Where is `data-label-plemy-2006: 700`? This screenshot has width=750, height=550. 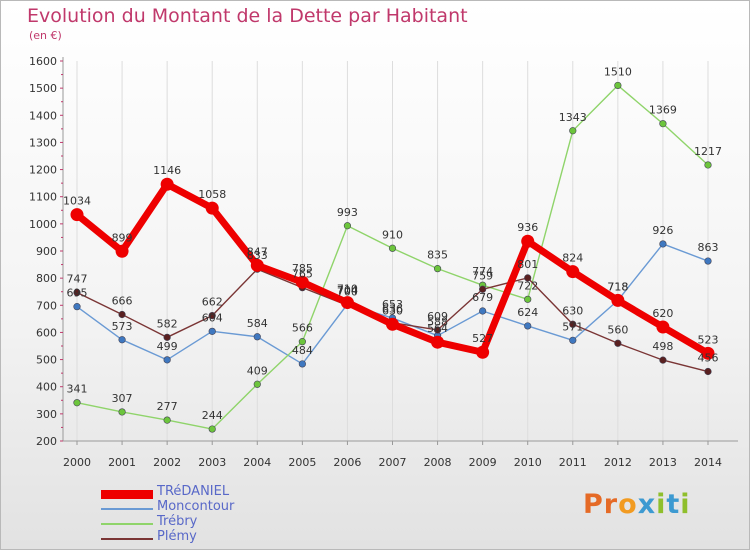
data-label-plemy-2006: 700 is located at coordinates (347, 291).